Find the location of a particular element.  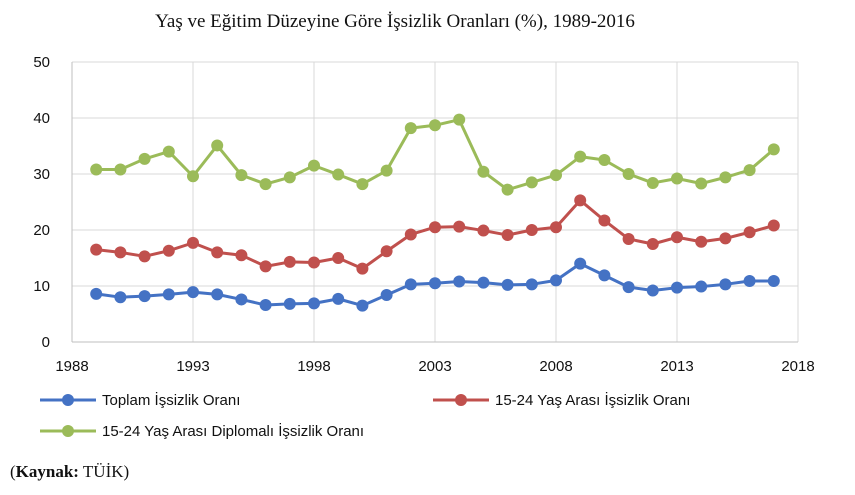

y-tick-label: 0 is located at coordinates (46, 342).